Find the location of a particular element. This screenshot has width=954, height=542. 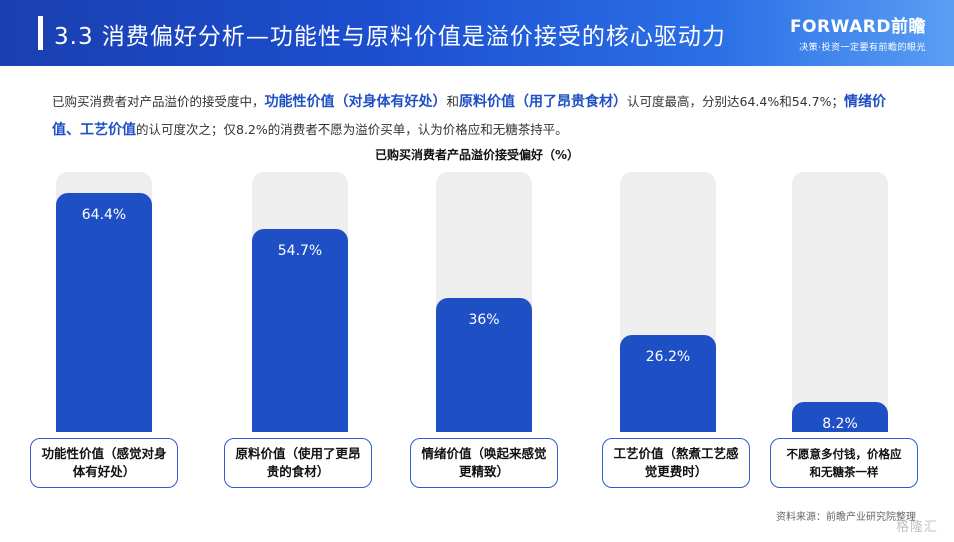

desc-text: 和 is located at coordinates (453, 101).